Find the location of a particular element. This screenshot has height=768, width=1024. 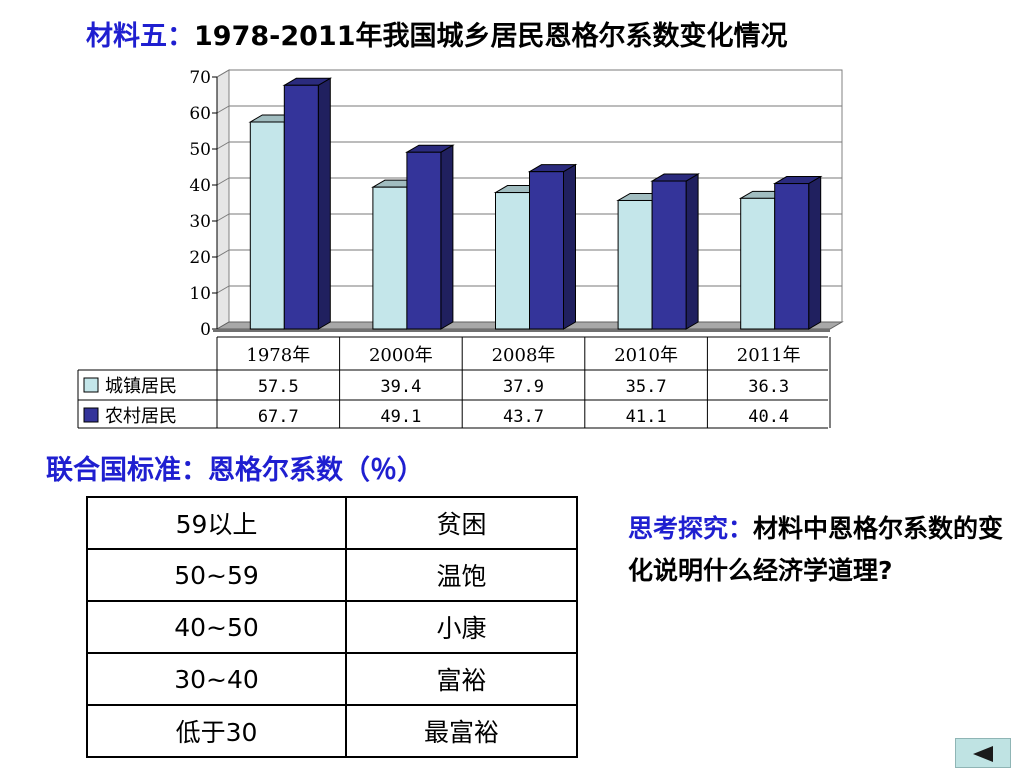

table-row: 低于30 最富裕 is located at coordinates (332, 731).